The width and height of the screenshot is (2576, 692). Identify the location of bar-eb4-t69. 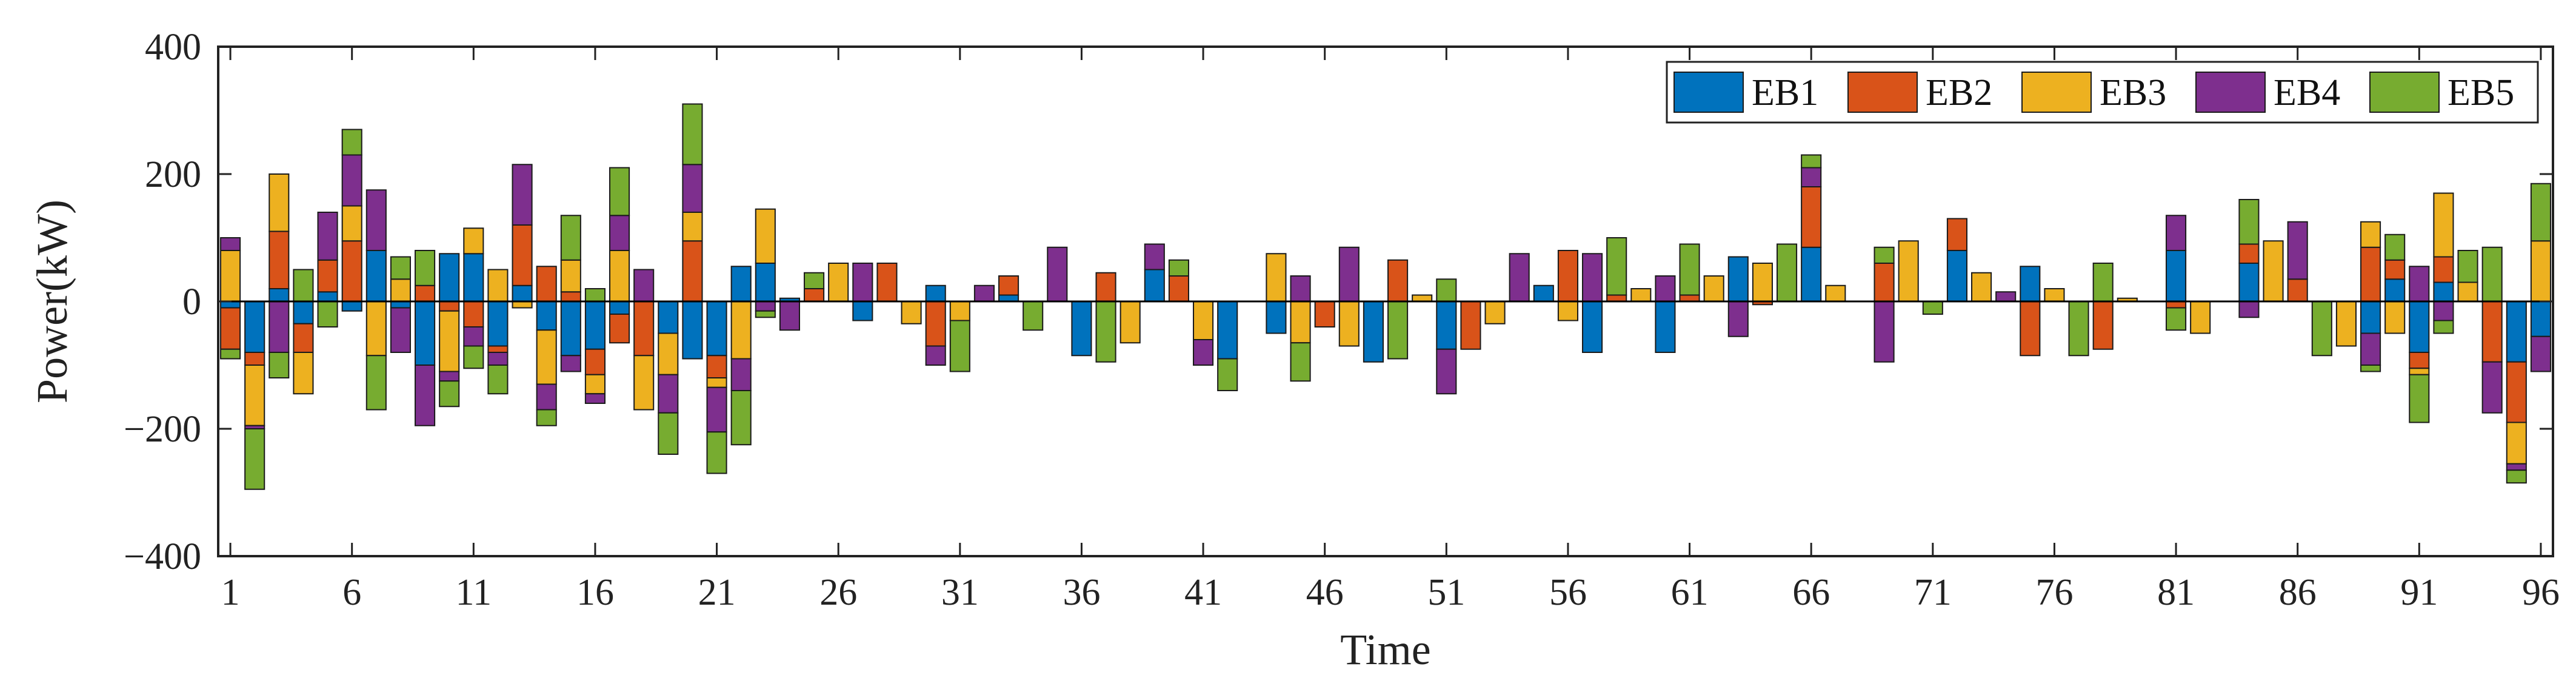
(1884, 332).